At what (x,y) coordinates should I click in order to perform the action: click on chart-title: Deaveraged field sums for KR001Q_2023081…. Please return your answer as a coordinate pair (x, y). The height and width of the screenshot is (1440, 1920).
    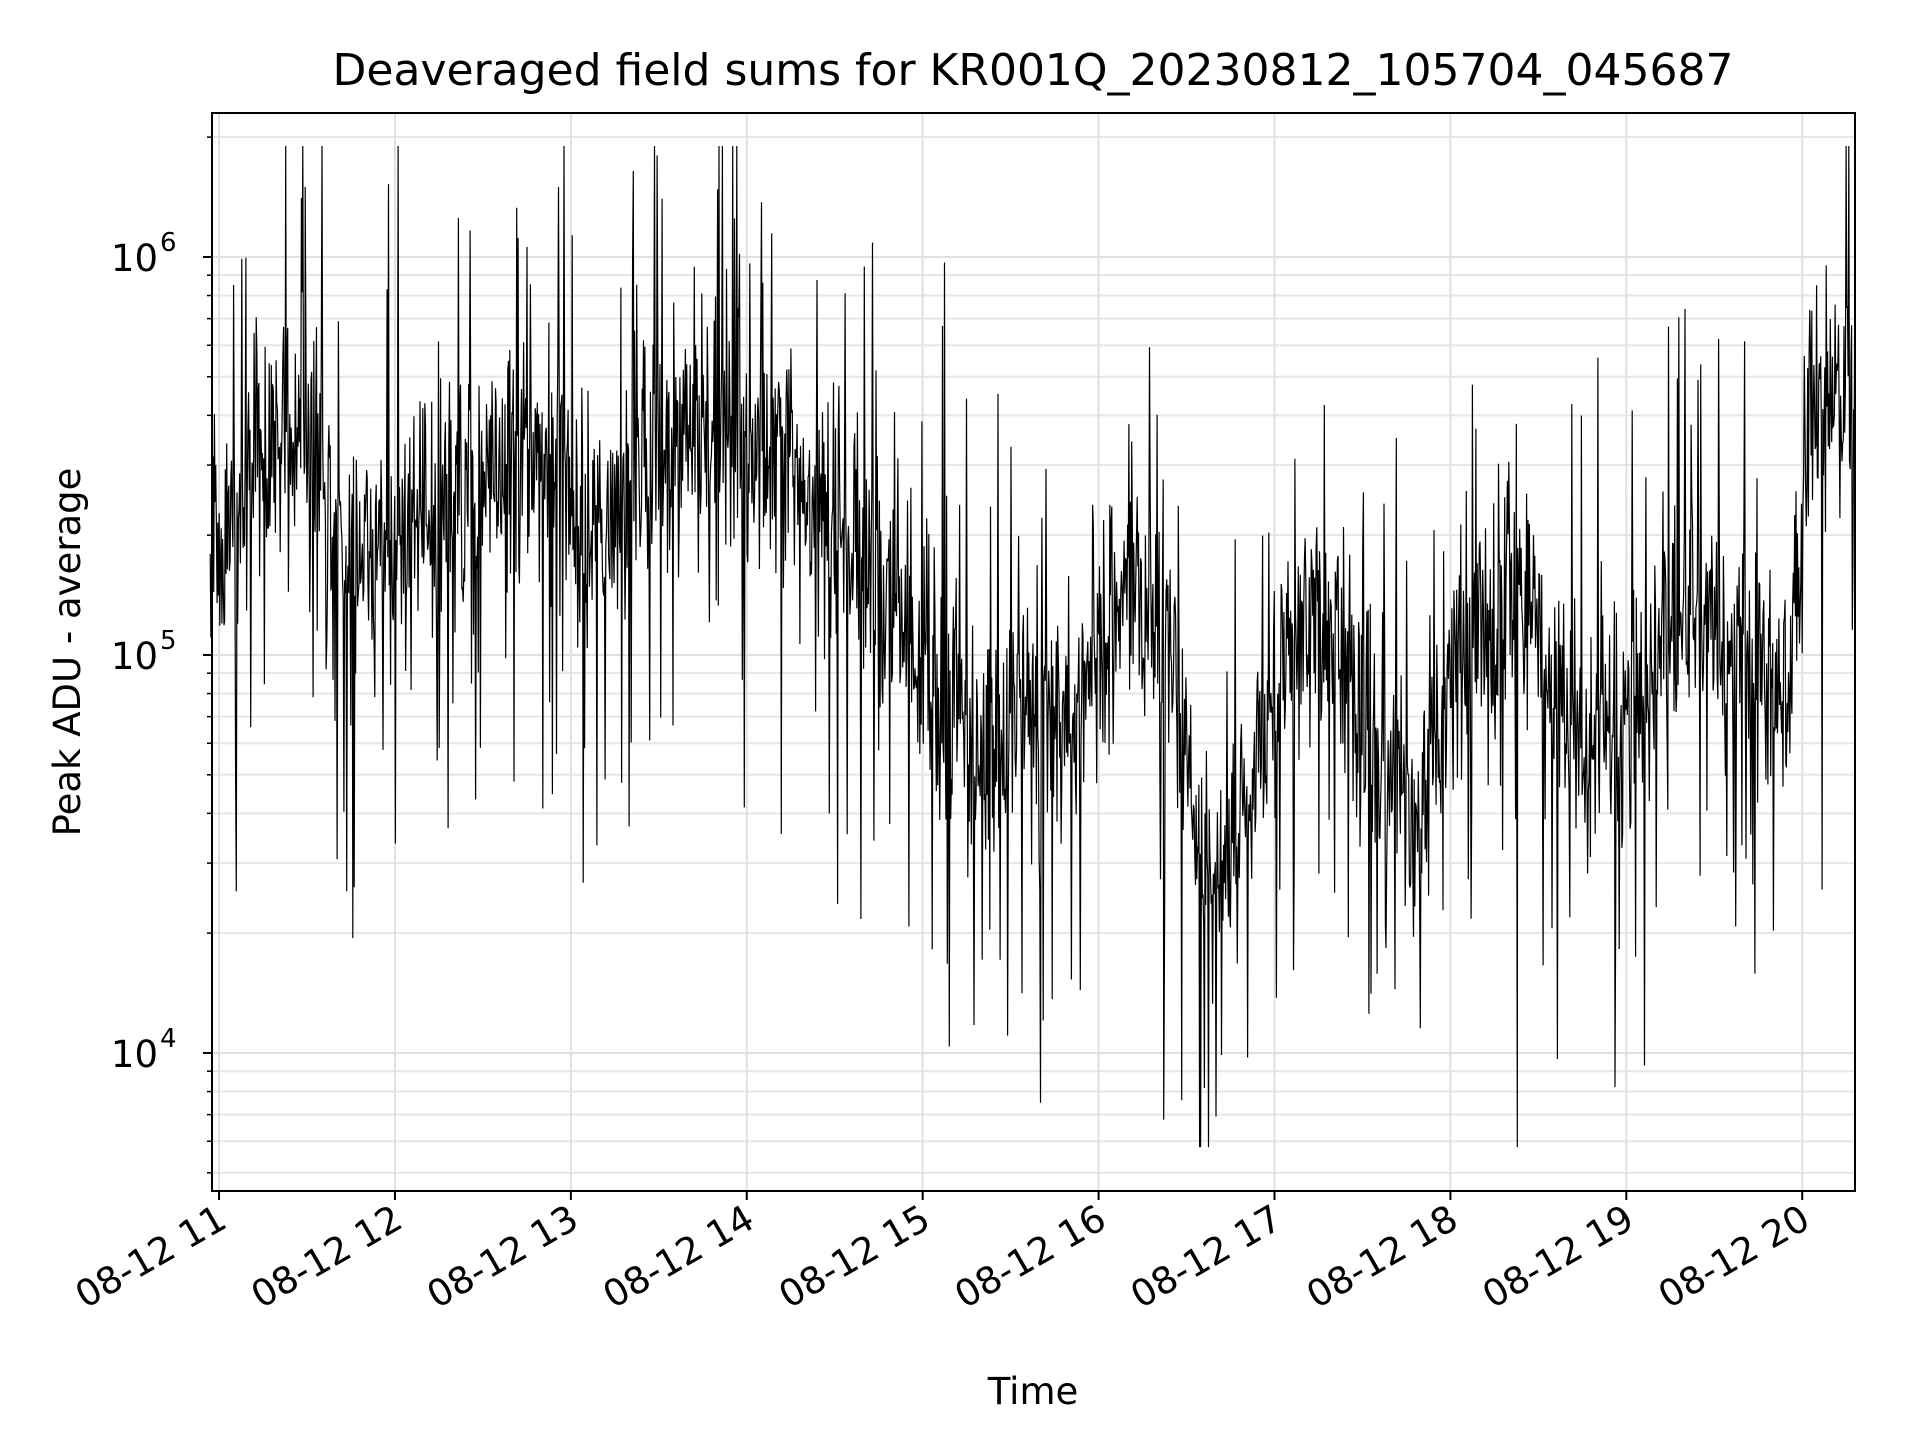
    Looking at the image, I should click on (1033, 70).